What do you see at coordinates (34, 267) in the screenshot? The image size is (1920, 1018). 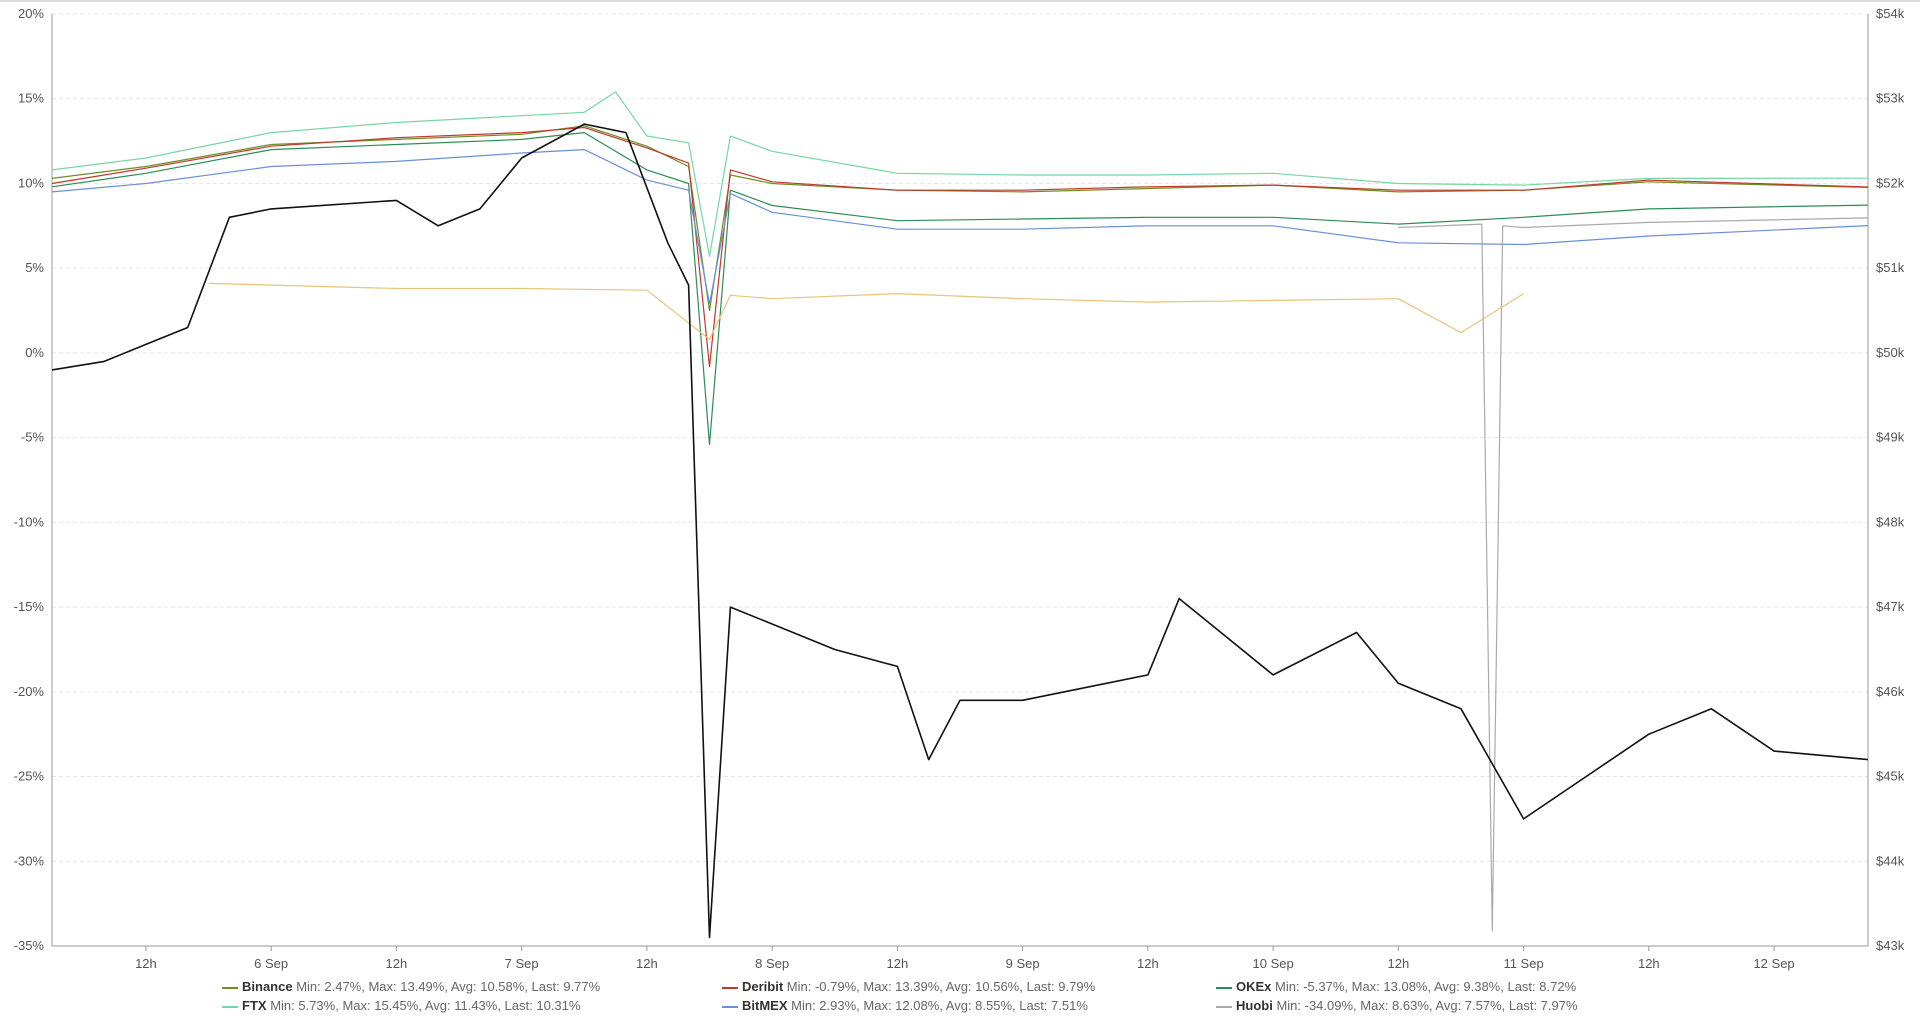 I see `y-left-tick-label: 5%` at bounding box center [34, 267].